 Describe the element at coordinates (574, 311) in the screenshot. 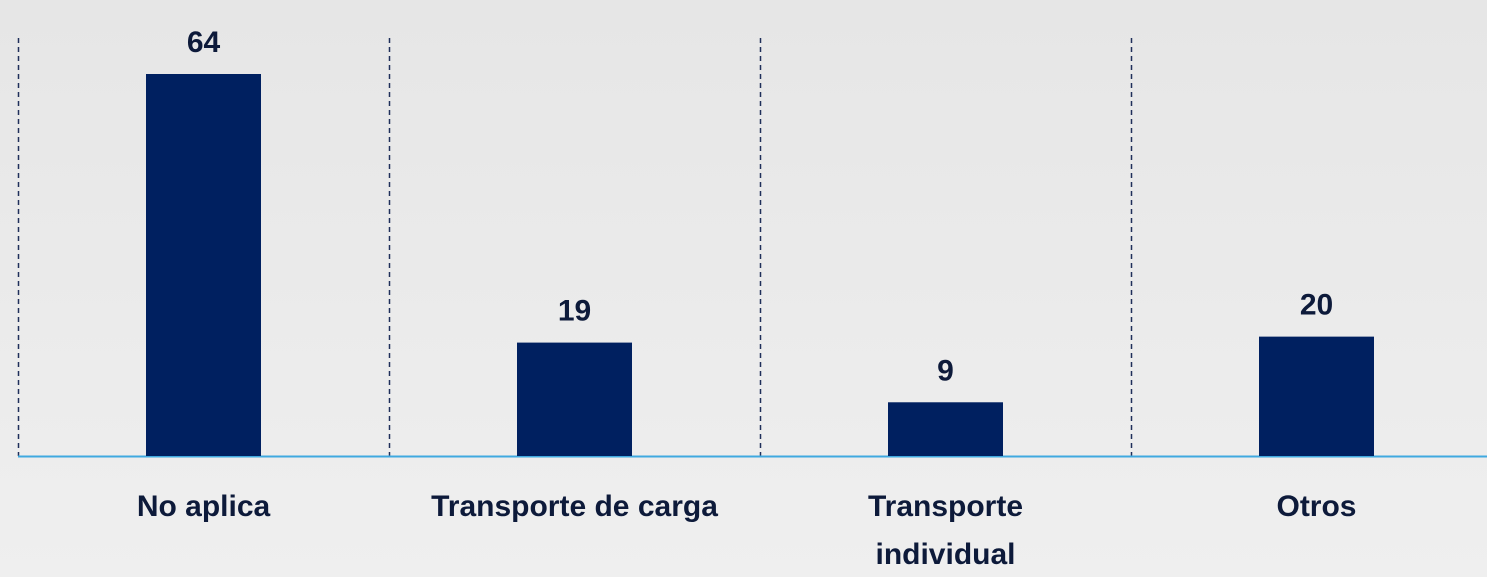

I see `value-label: 19` at that location.